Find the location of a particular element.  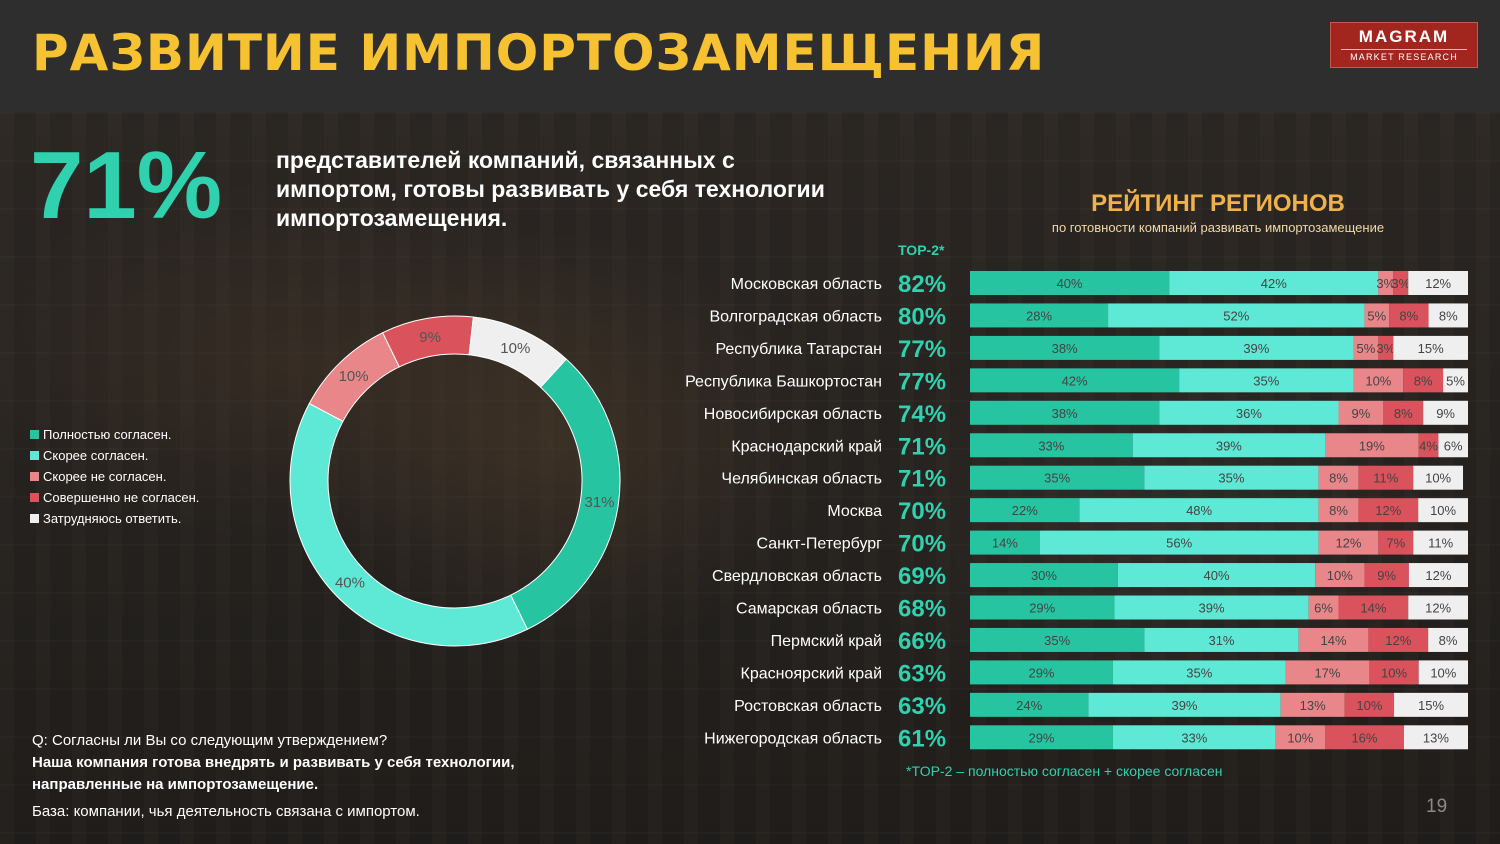

bar-segment-label: 48% is located at coordinates (1199, 510).